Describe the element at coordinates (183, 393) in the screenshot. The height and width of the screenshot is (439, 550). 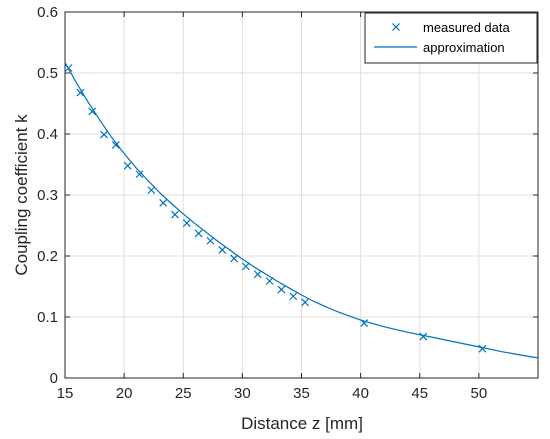
I see `x-tick-label: 25` at that location.